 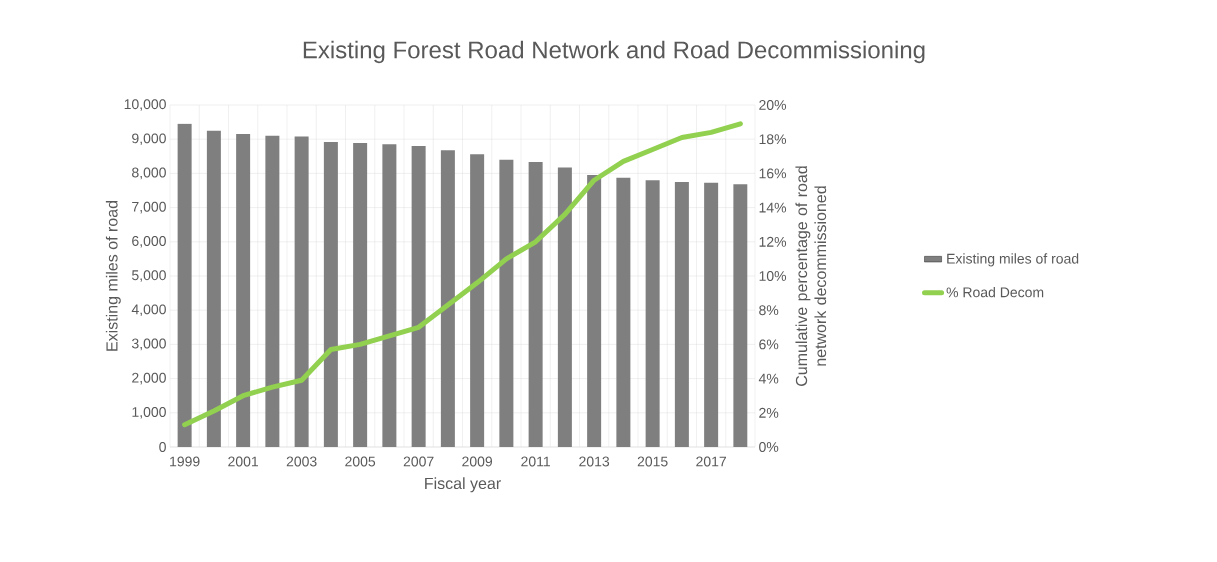 What do you see at coordinates (769, 447) in the screenshot?
I see `y2-tick-label: 0%` at bounding box center [769, 447].